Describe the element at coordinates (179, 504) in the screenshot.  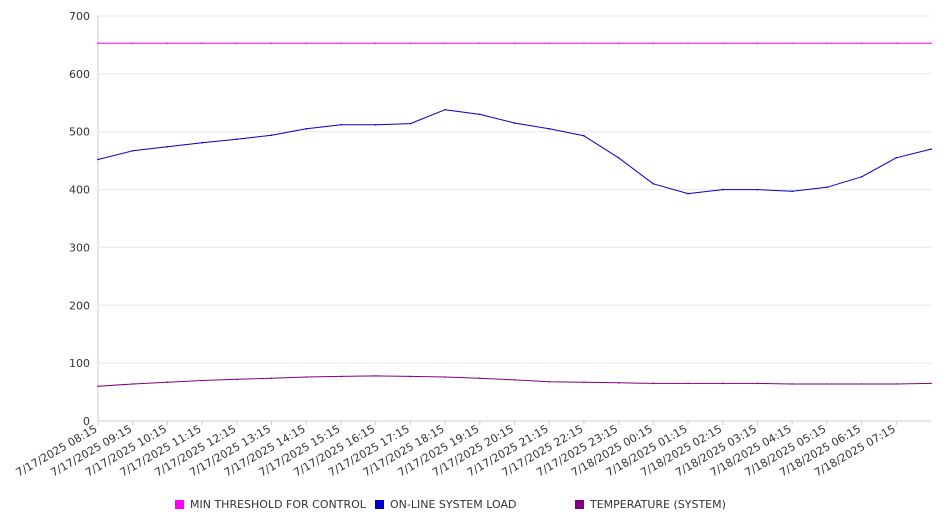
I see `legend-swatch-threshold` at that location.